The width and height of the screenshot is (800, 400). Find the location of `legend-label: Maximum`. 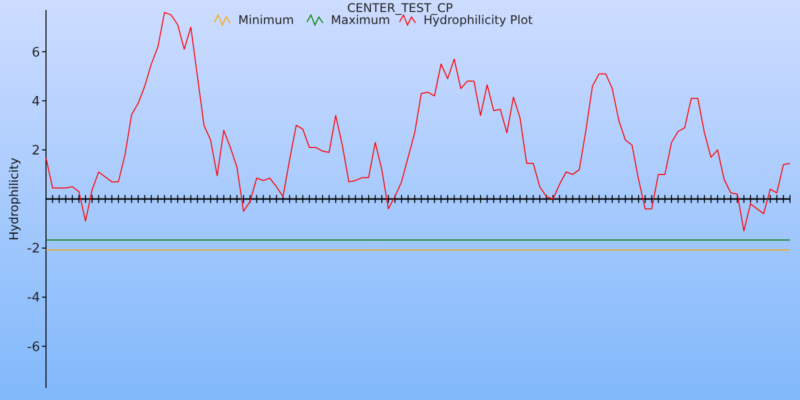

legend-label: Maximum is located at coordinates (360, 20).